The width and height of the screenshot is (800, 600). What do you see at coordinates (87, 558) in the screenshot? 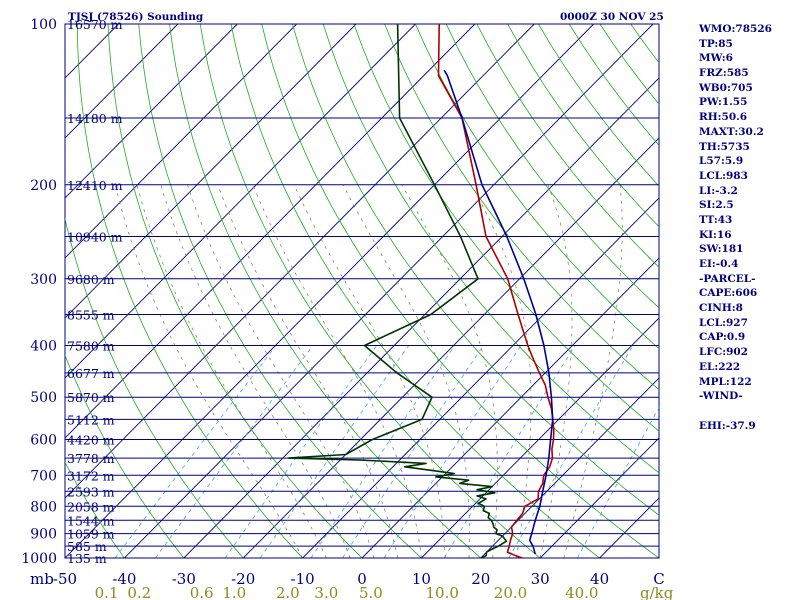
I see `height-label: 135 m` at bounding box center [87, 558].